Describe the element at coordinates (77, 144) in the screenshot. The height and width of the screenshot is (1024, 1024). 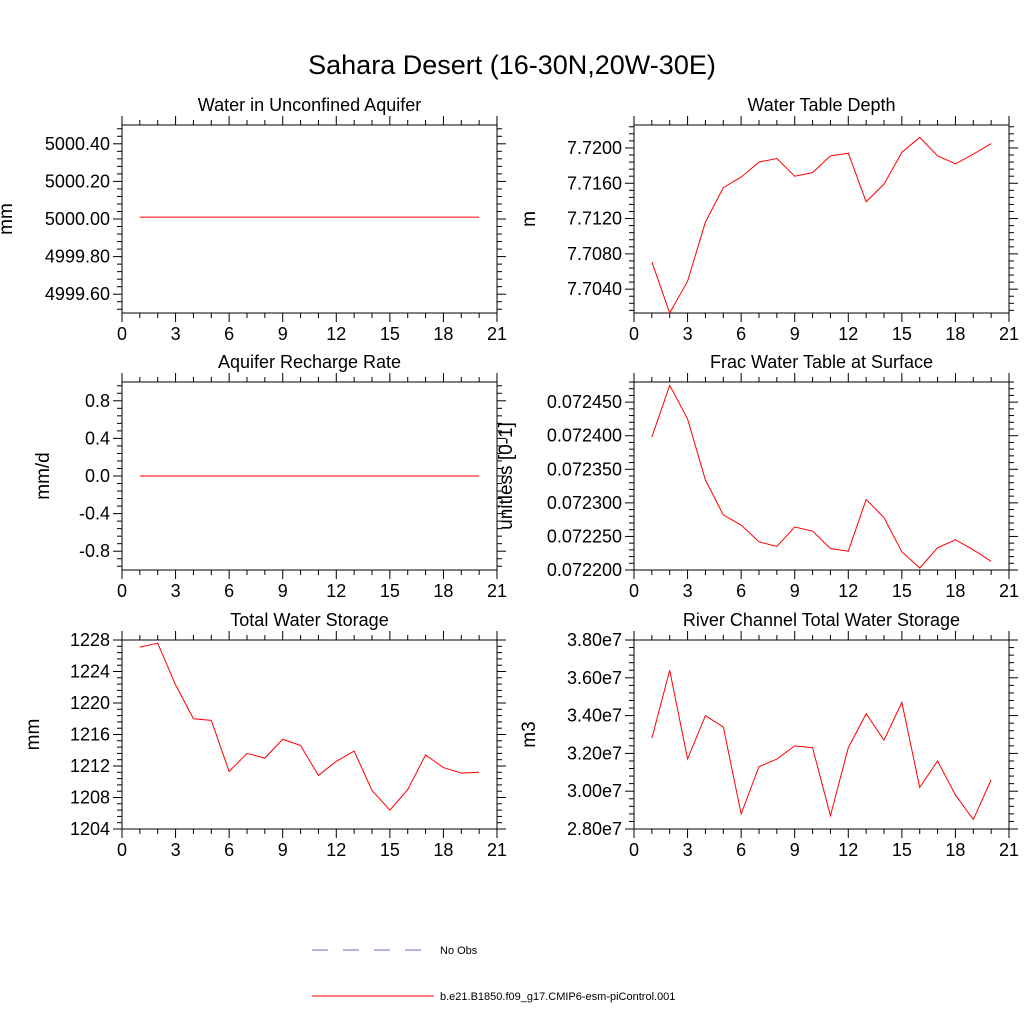
I see `y-tick-label: 5000.40` at that location.